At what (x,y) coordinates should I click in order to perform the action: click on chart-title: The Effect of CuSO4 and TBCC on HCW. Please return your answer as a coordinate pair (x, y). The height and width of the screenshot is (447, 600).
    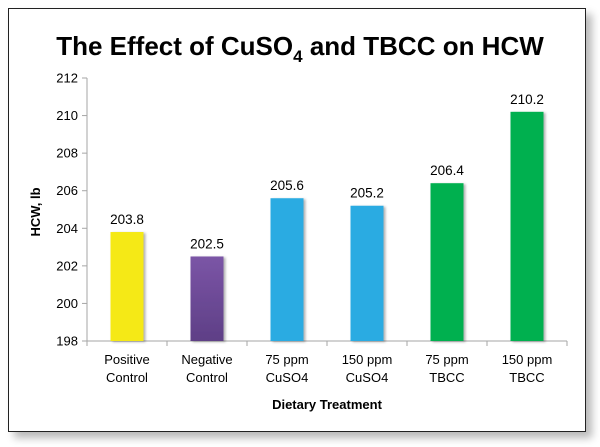
    Looking at the image, I should click on (300, 48).